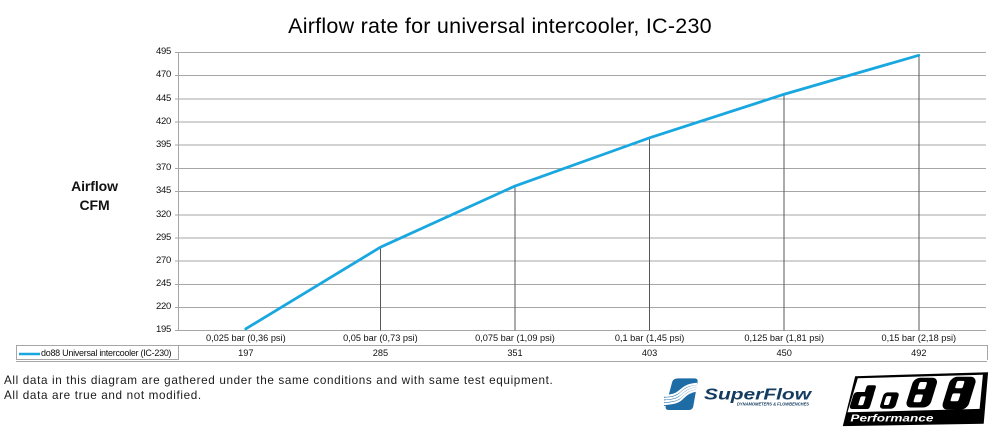 The height and width of the screenshot is (432, 1000). What do you see at coordinates (758, 395) in the screenshot?
I see `svg-text: SuperFlow` at bounding box center [758, 395].